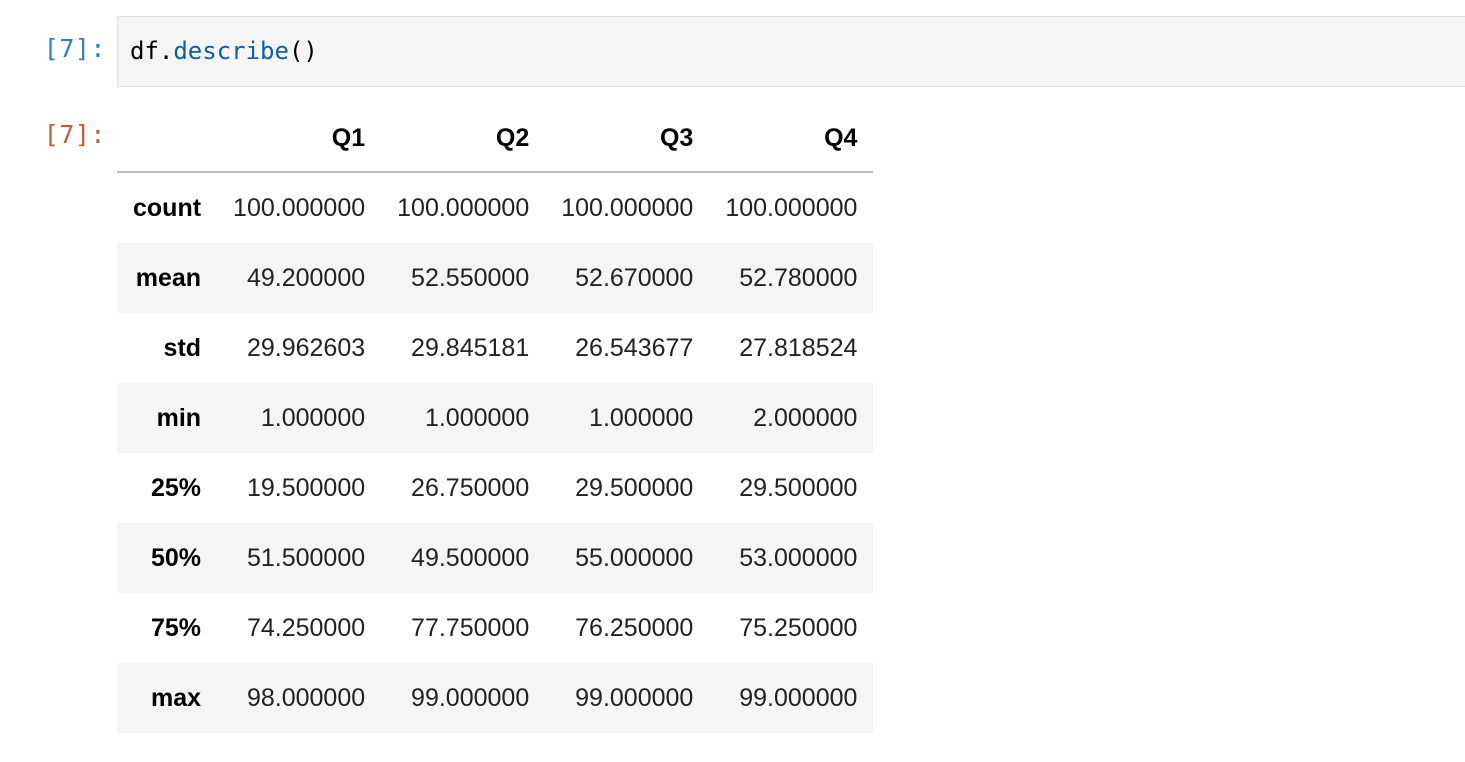 This screenshot has height=762, width=1465. I want to click on column-header-q4: Q4, so click(791, 139).